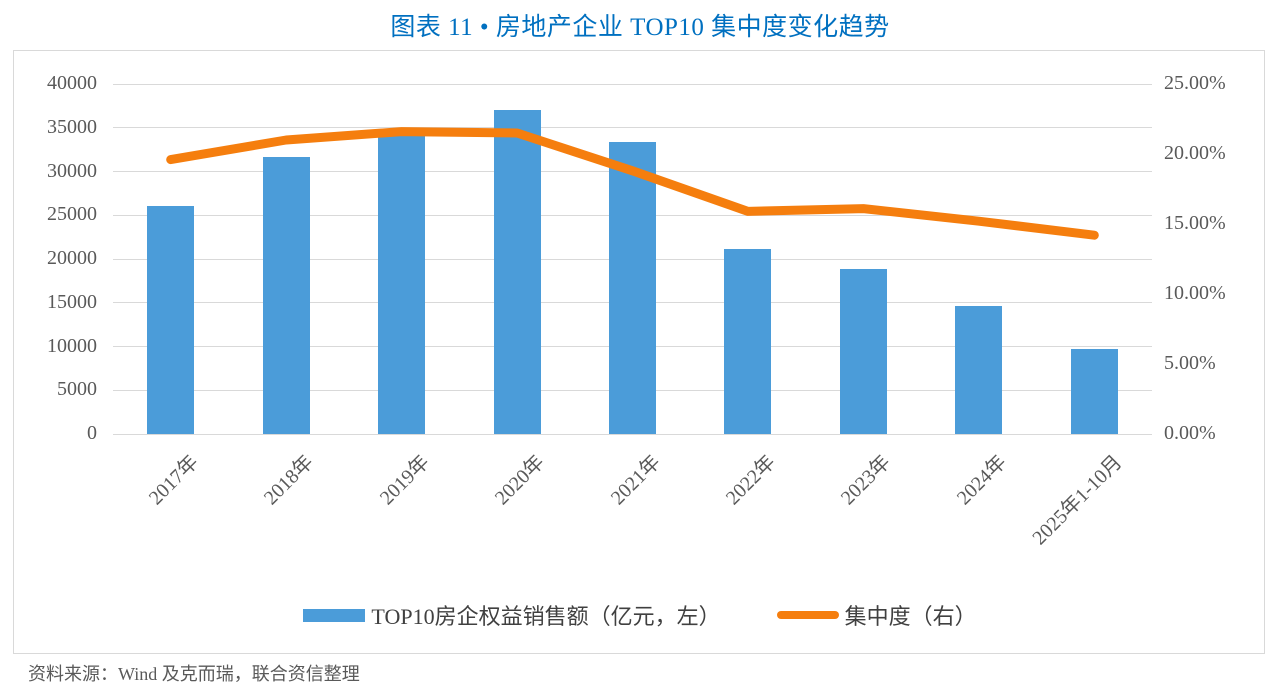 Image resolution: width=1280 pixels, height=689 pixels. What do you see at coordinates (863, 351) in the screenshot?
I see `bar-2023年` at bounding box center [863, 351].